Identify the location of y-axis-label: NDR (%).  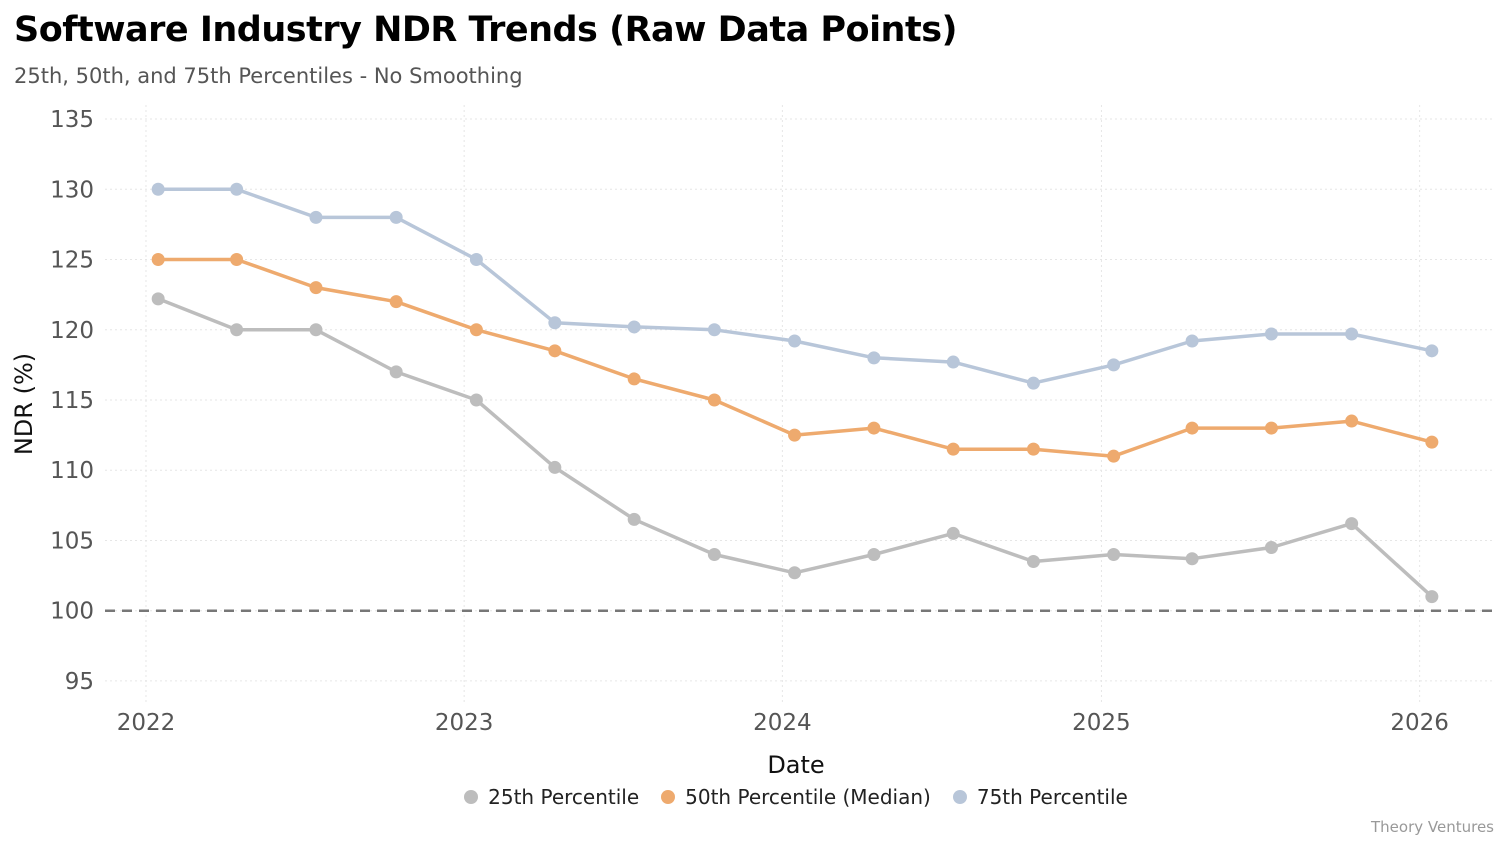
(24, 404).